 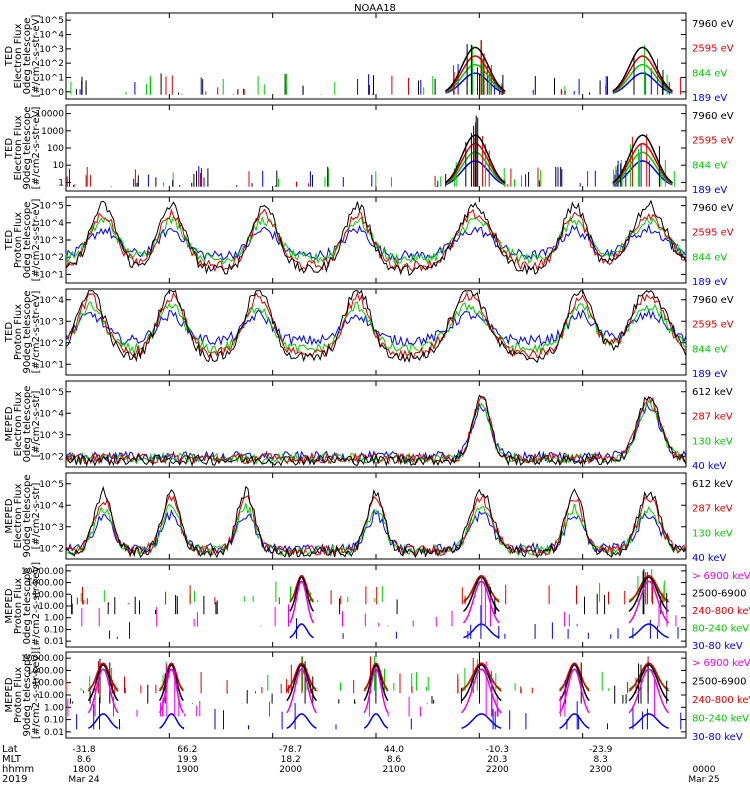 What do you see at coordinates (720, 719) in the screenshot?
I see `legend-entry: 80-240 keV` at bounding box center [720, 719].